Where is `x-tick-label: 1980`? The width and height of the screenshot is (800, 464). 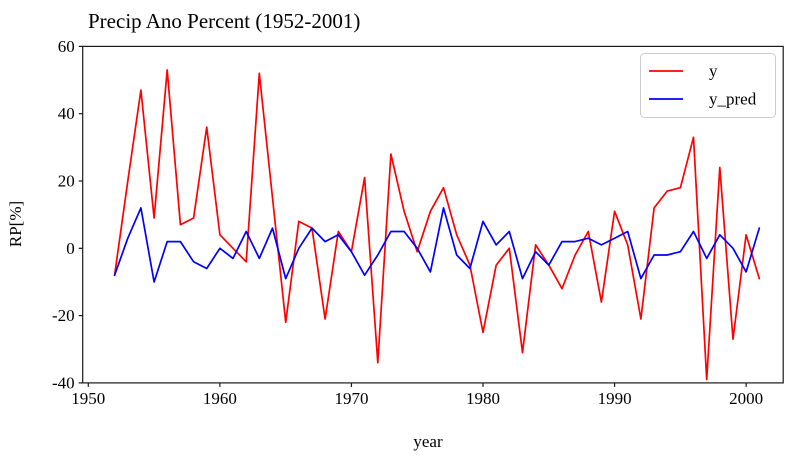
x-tick-label: 1980 is located at coordinates (483, 398).